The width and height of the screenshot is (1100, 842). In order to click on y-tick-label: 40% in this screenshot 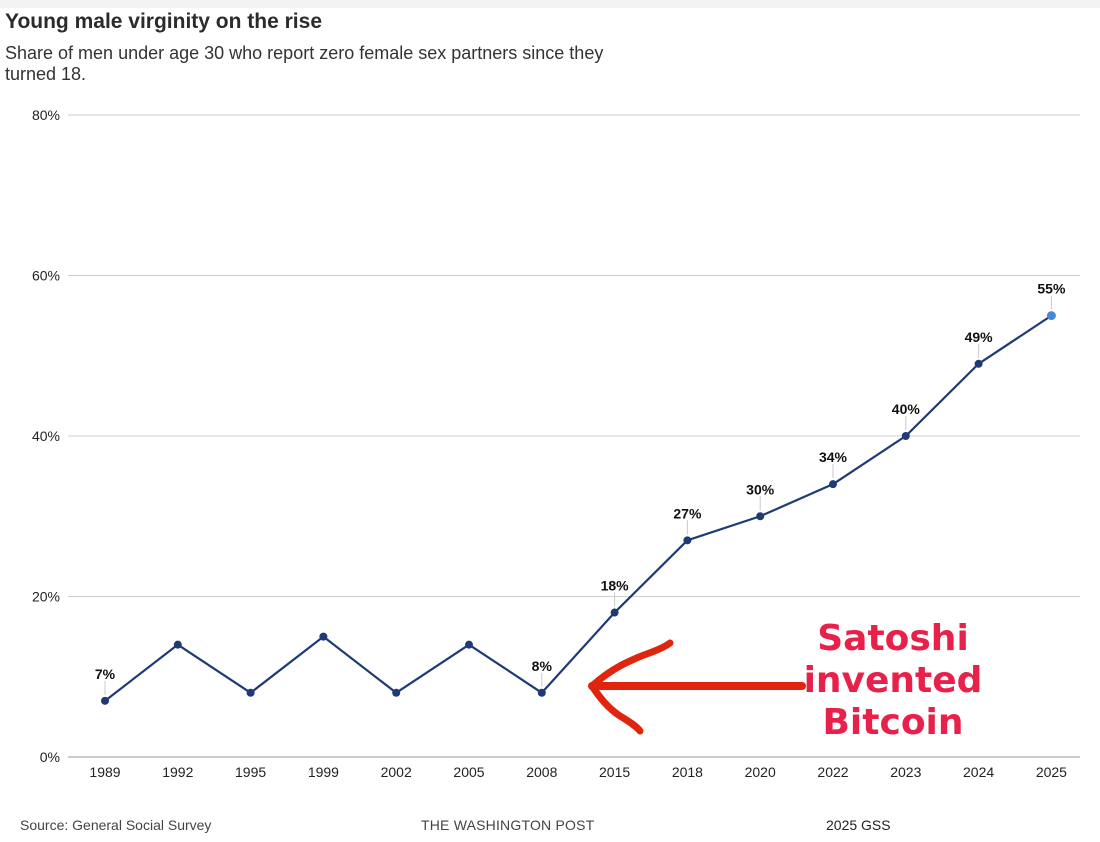, I will do `click(46, 436)`.